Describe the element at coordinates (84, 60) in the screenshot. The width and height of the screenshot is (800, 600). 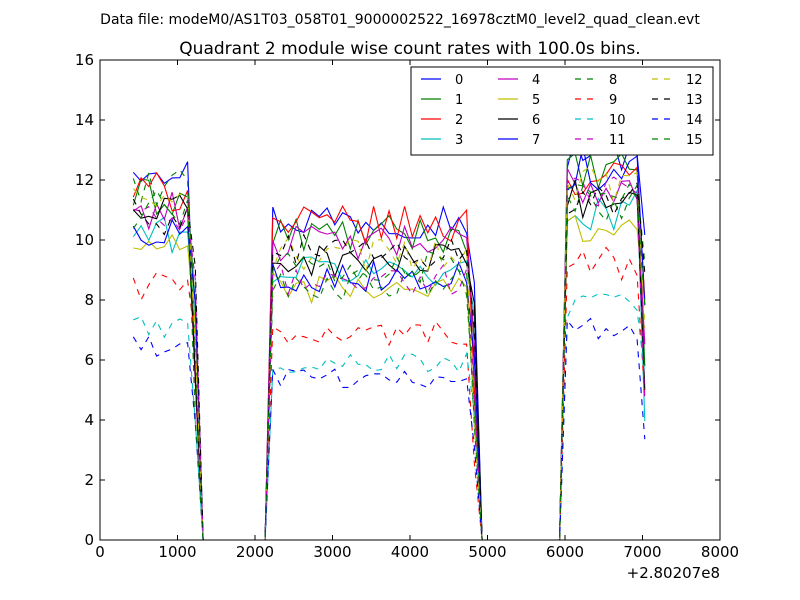
I see `y-tick-label: 16` at that location.